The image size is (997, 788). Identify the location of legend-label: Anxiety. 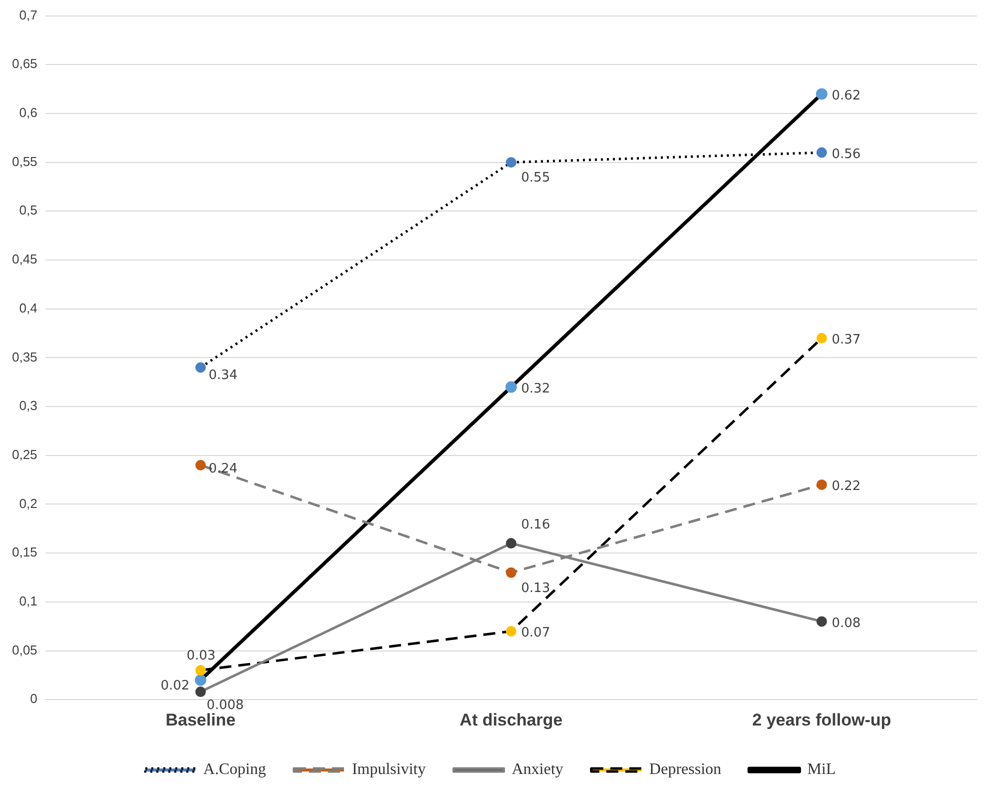
(538, 769).